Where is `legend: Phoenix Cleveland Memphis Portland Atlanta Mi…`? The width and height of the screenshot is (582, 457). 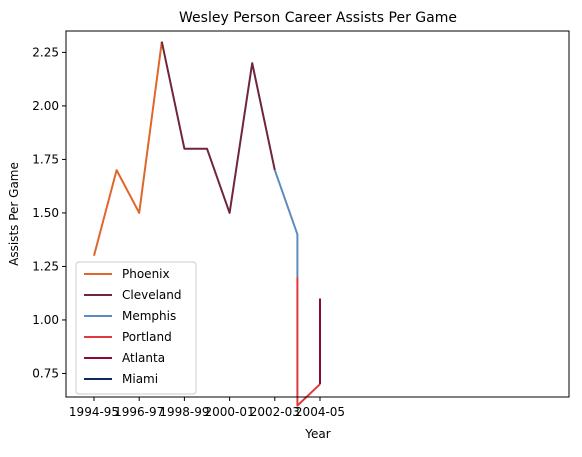
legend: Phoenix Cleveland Memphis Portland Atlanta Mi… is located at coordinates (136, 328).